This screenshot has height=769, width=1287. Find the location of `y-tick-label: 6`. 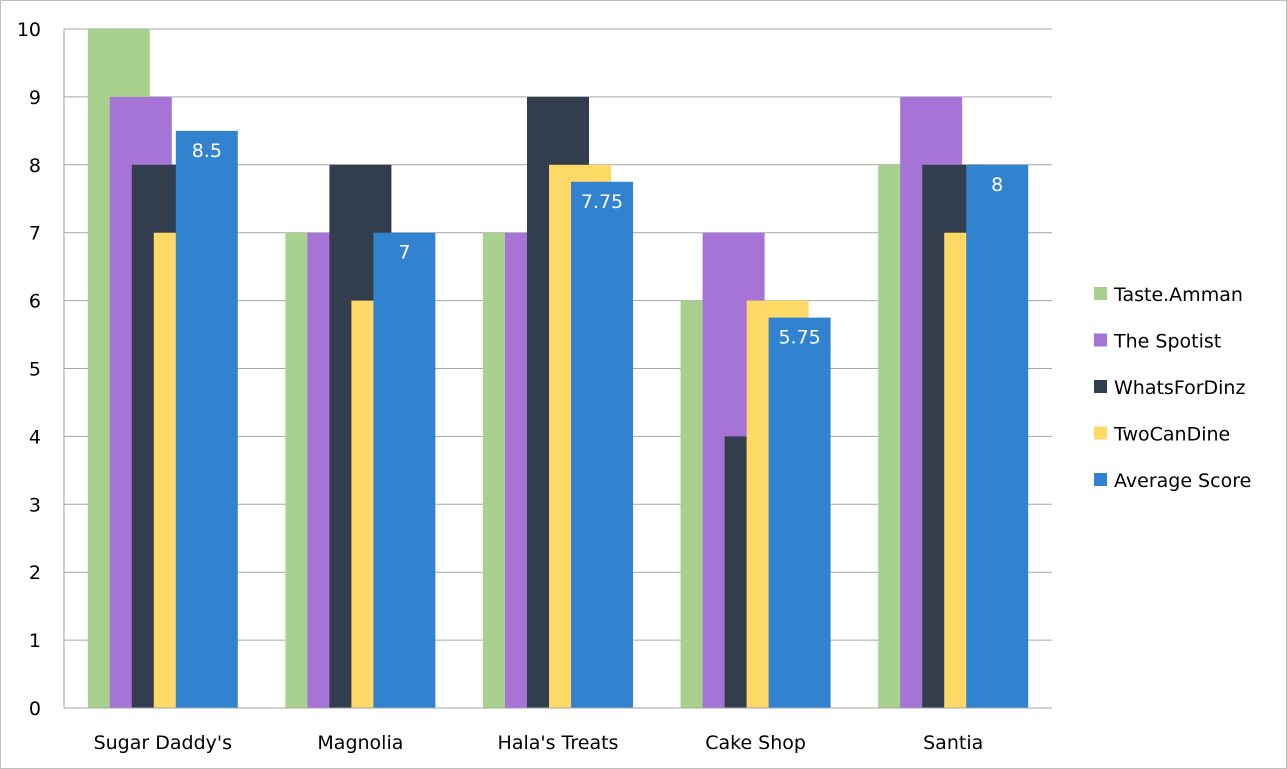

y-tick-label: 6 is located at coordinates (35, 302).